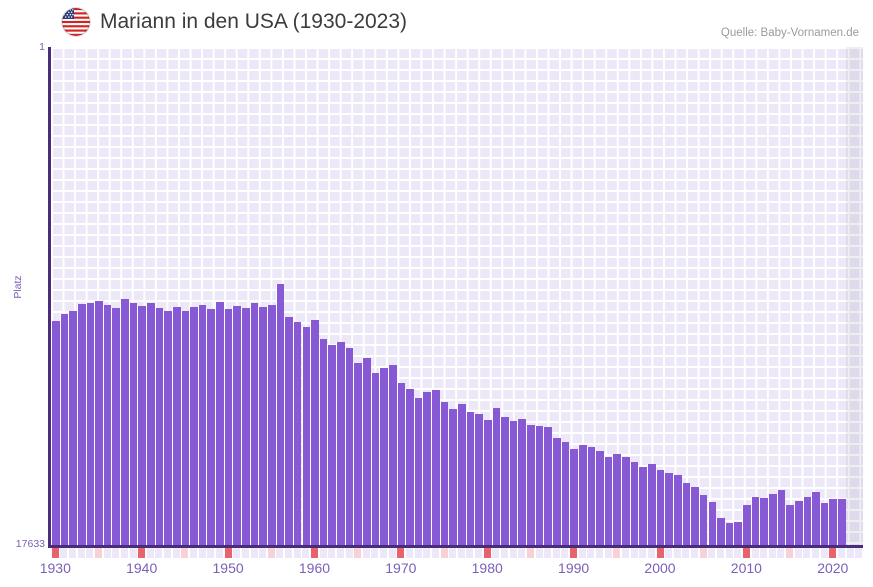 The image size is (873, 587). I want to click on x-axis-tick-label: 1940, so click(142, 568).